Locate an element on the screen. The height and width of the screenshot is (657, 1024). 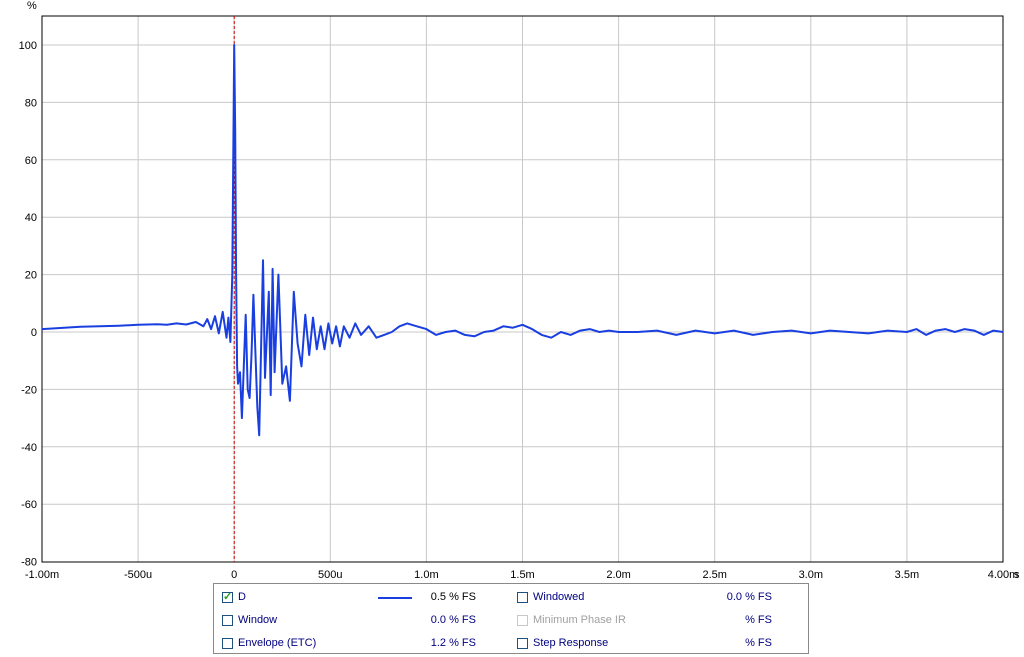
x-tick-label: 500u is located at coordinates (330, 574).